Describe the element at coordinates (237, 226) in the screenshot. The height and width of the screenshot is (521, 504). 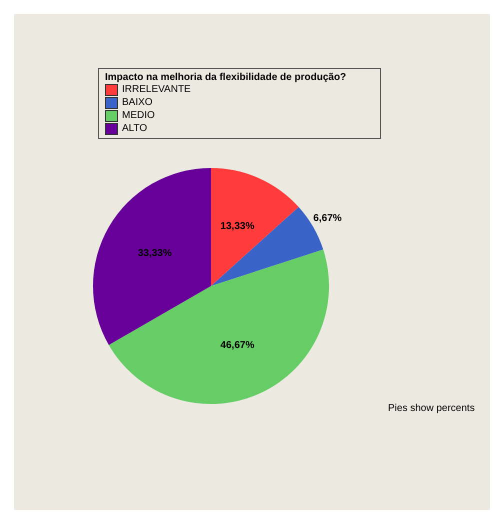
I see `data-label: 13,33%` at that location.